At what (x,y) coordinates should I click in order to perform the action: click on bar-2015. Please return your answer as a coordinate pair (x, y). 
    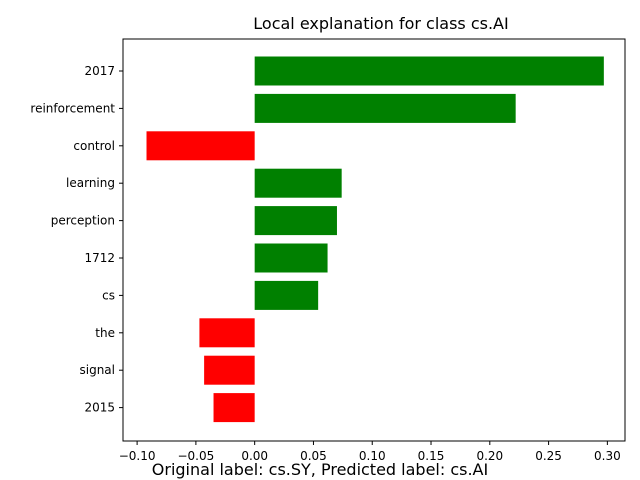
    Looking at the image, I should click on (234, 408).